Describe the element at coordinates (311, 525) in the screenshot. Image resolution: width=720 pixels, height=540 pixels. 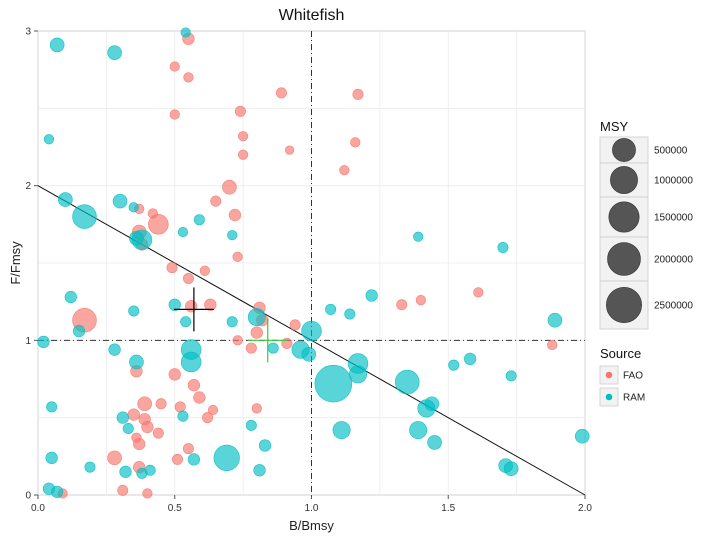
I see `x-axis-title: B/Bmsy` at that location.